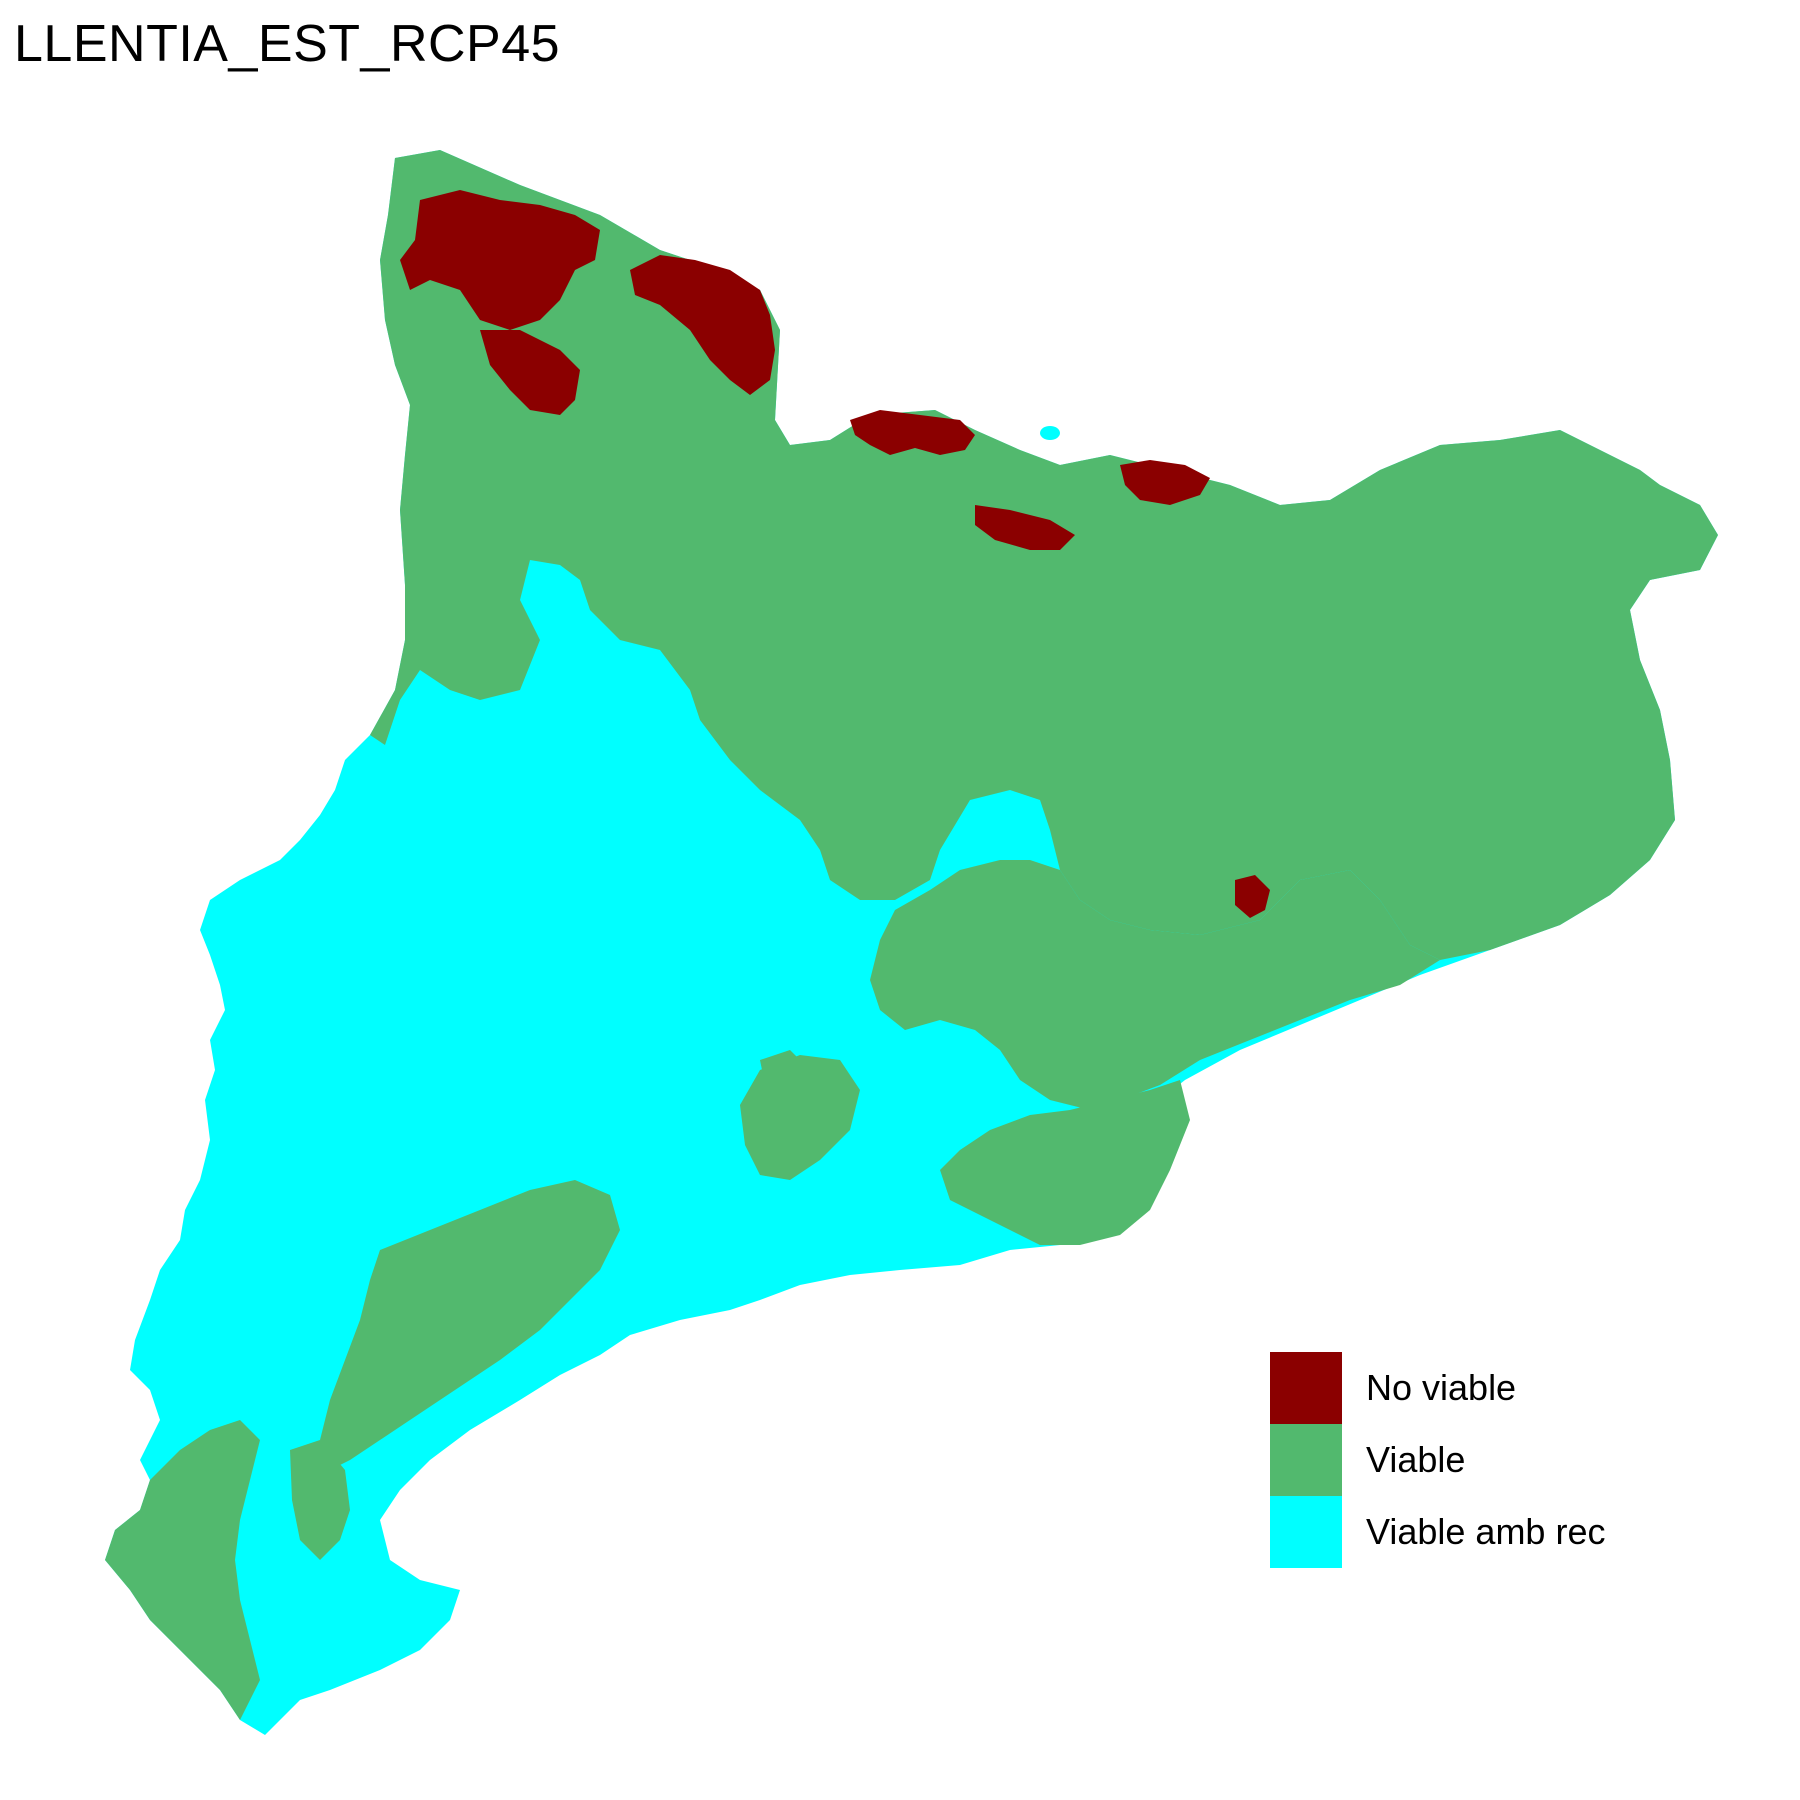  I want to click on map-title: LLENTIA_EST_RCP45, so click(287, 44).